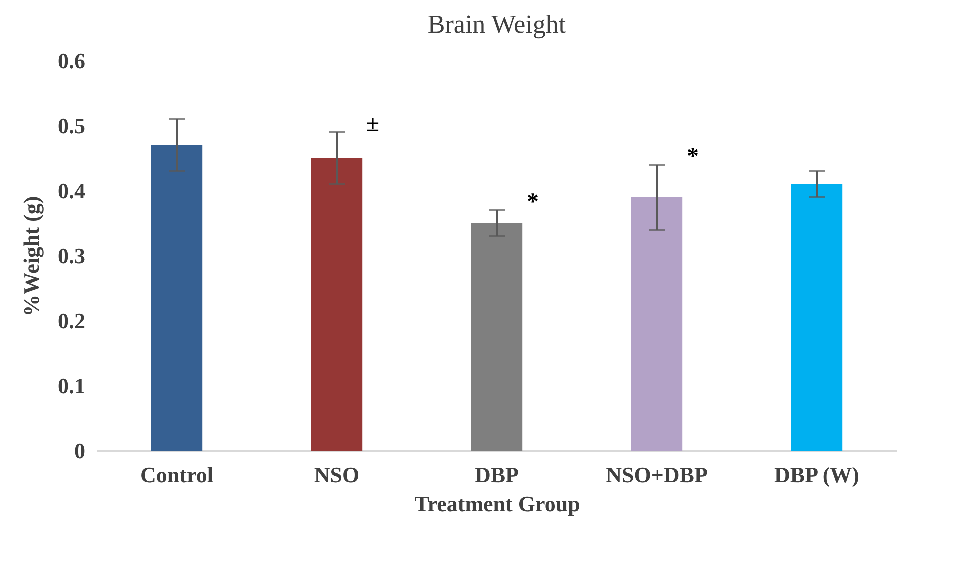 This screenshot has width=957, height=580. Describe the element at coordinates (72, 61) in the screenshot. I see `y-tick-label: 0.6` at that location.